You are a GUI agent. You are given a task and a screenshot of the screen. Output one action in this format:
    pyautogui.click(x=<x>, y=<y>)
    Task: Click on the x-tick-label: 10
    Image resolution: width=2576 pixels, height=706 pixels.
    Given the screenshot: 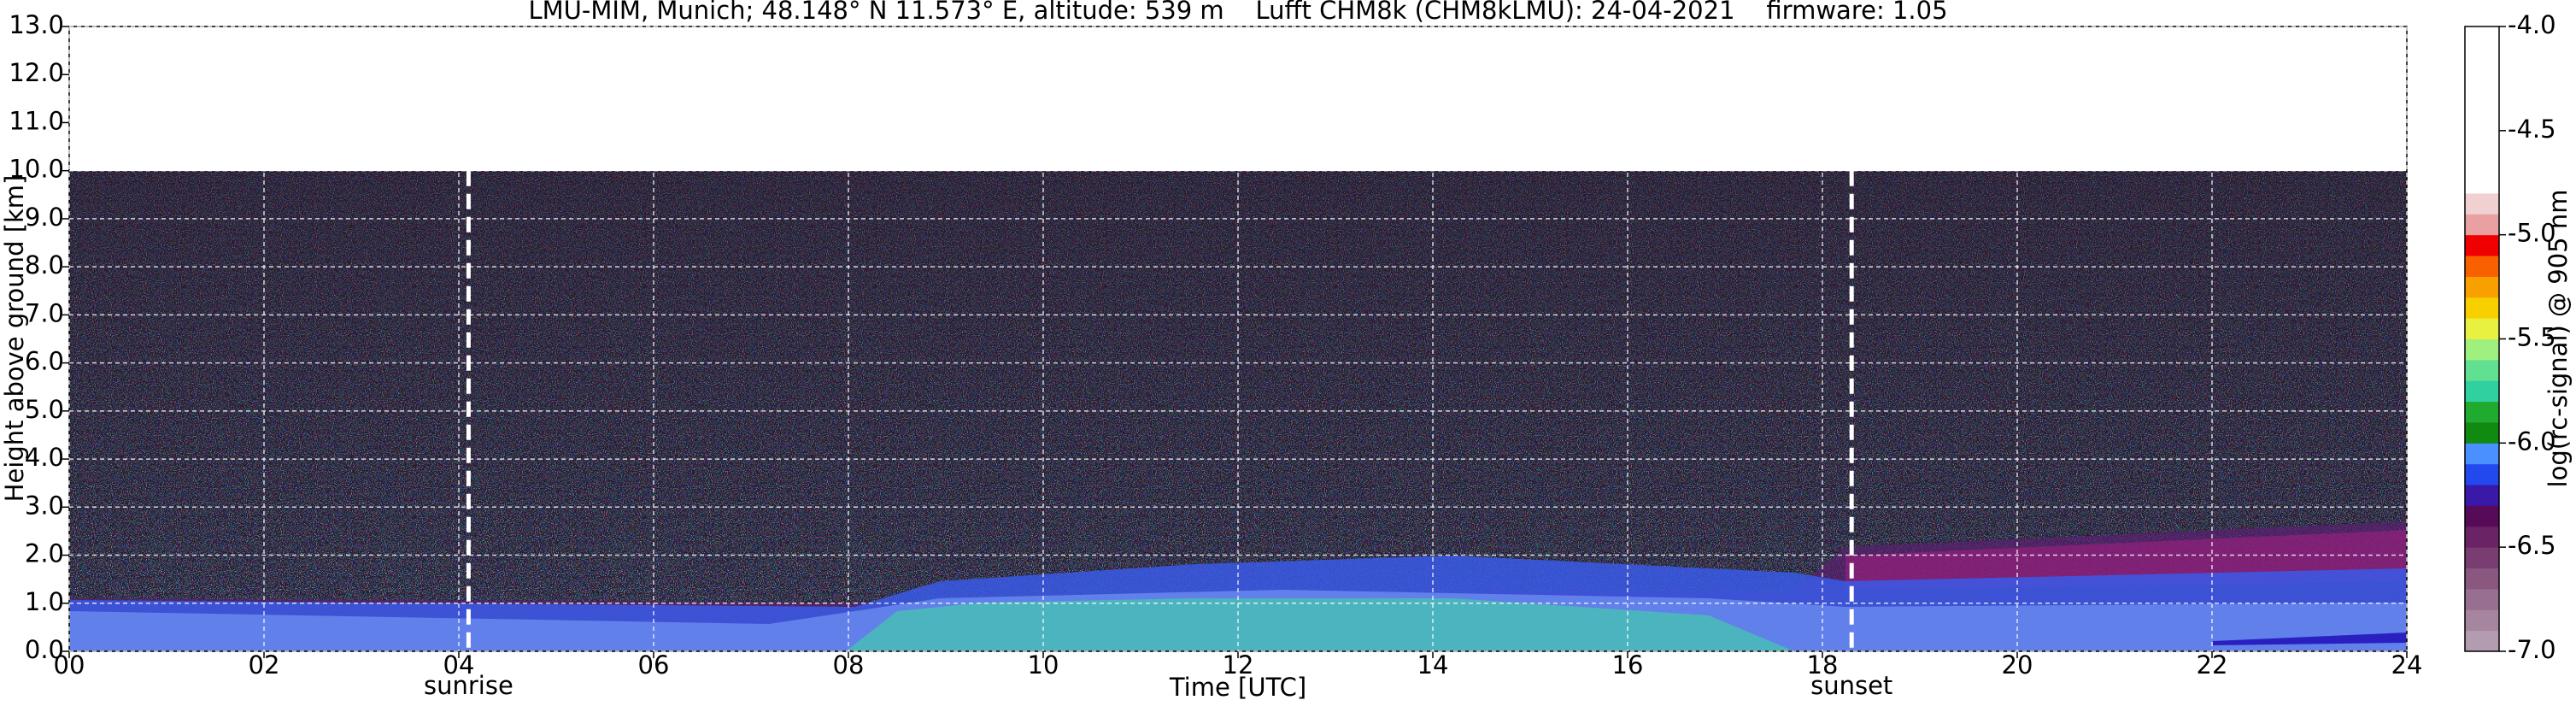 What is the action you would take?
    pyautogui.click(x=1043, y=665)
    